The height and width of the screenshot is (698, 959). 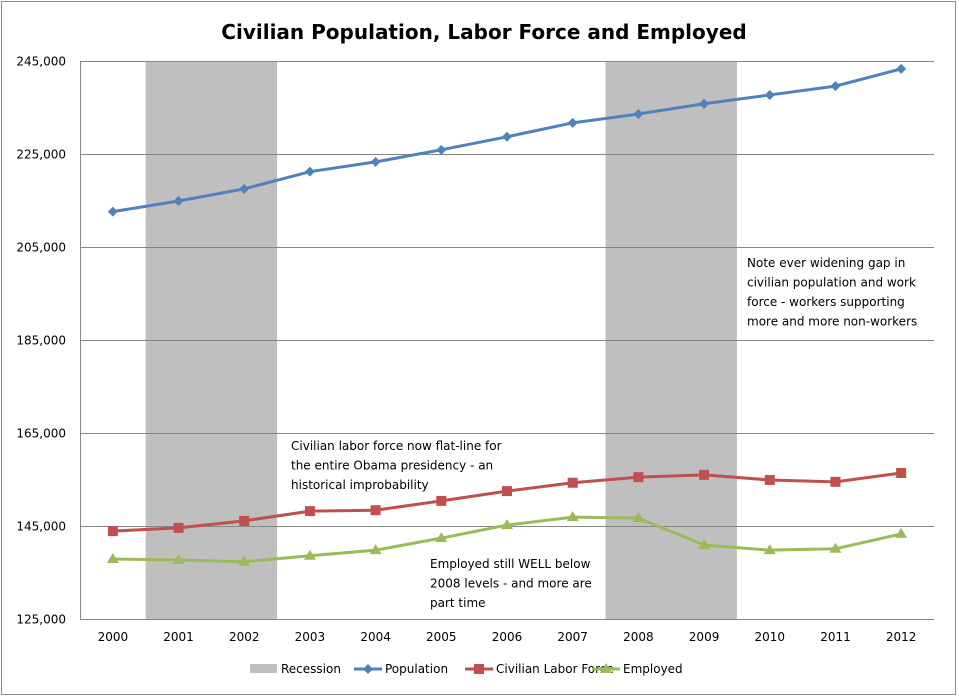 I want to click on x-tick-label: 2003, so click(x=310, y=637).